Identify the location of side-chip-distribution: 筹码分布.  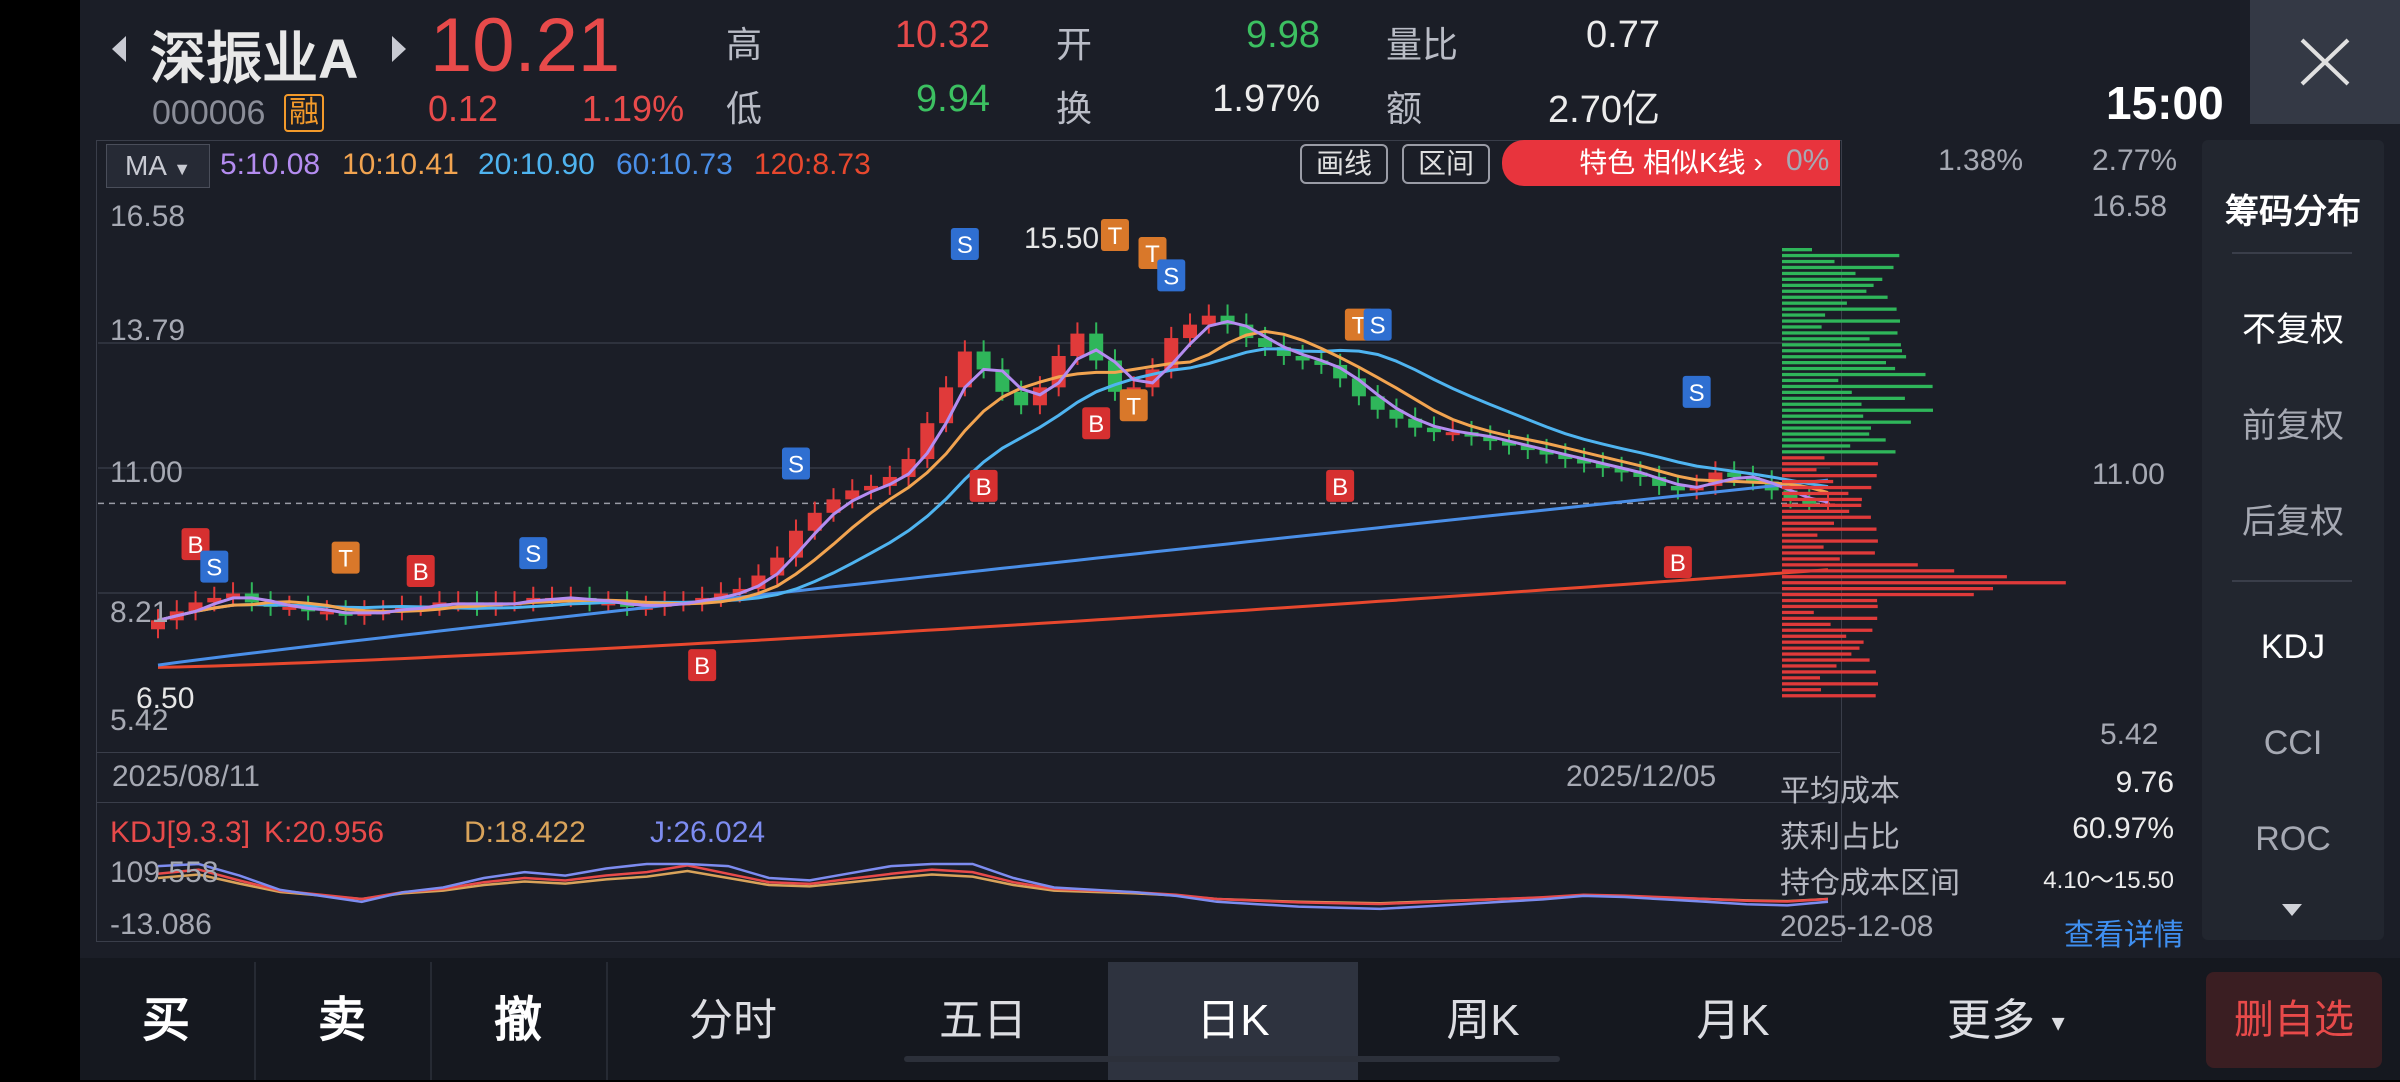
(2293, 212).